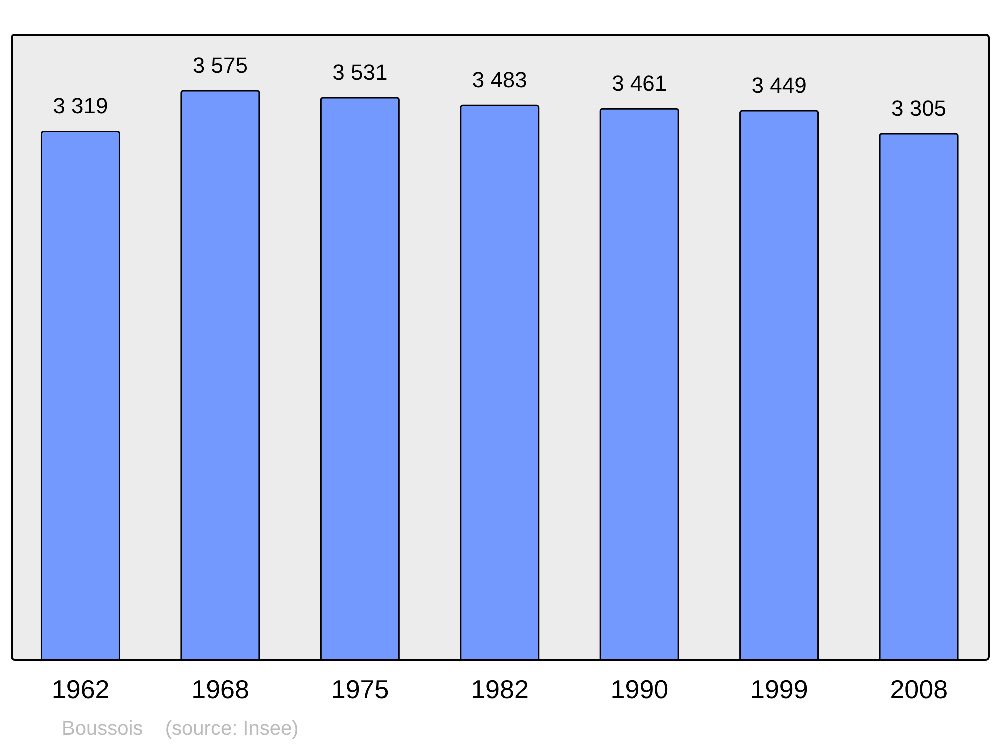  Describe the element at coordinates (81, 689) in the screenshot. I see `x-tick-label: 1962` at that location.